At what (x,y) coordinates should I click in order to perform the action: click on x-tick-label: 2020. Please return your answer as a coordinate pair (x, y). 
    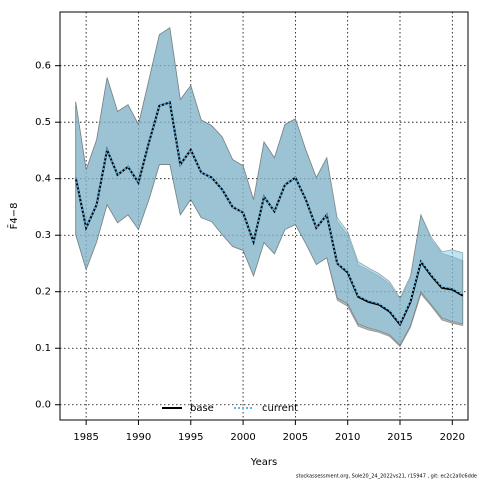
    Looking at the image, I should click on (452, 437).